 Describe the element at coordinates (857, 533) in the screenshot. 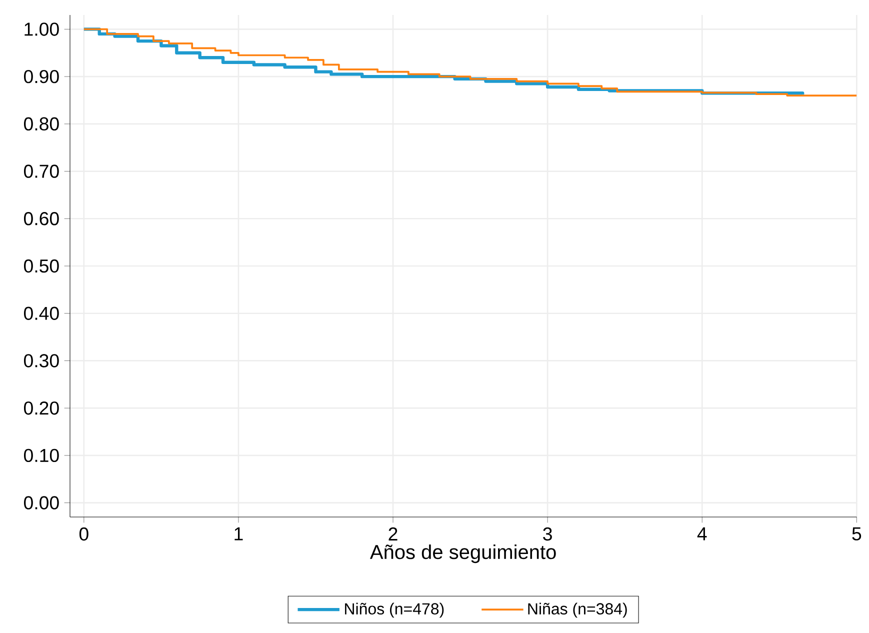

I see `x-tick-label: 5` at that location.